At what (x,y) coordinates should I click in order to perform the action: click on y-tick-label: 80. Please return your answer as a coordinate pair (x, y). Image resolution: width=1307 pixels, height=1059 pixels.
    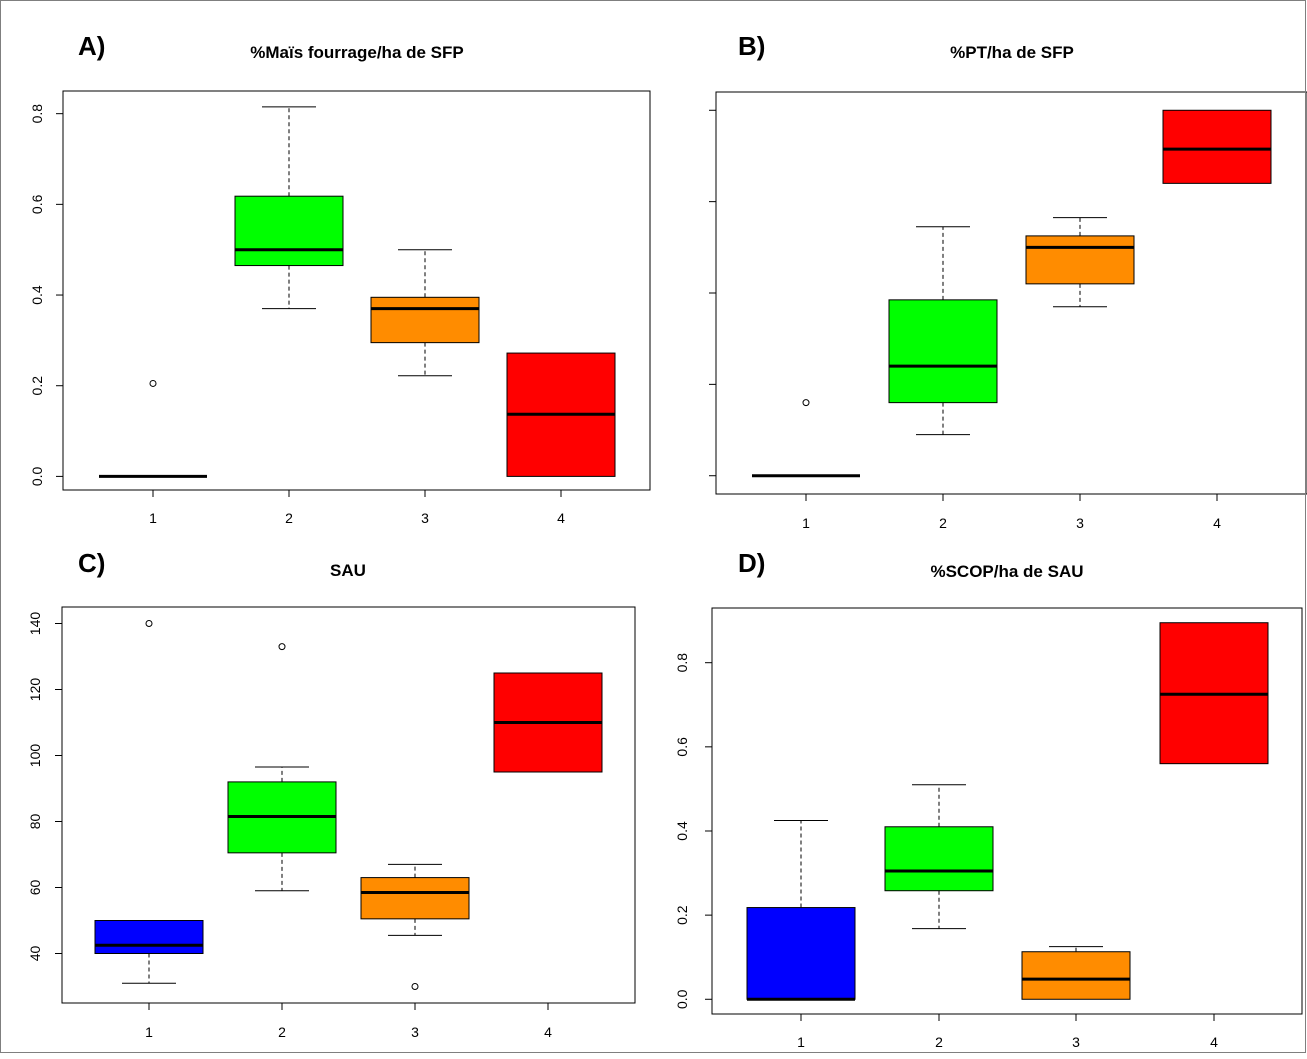
    Looking at the image, I should click on (35, 822).